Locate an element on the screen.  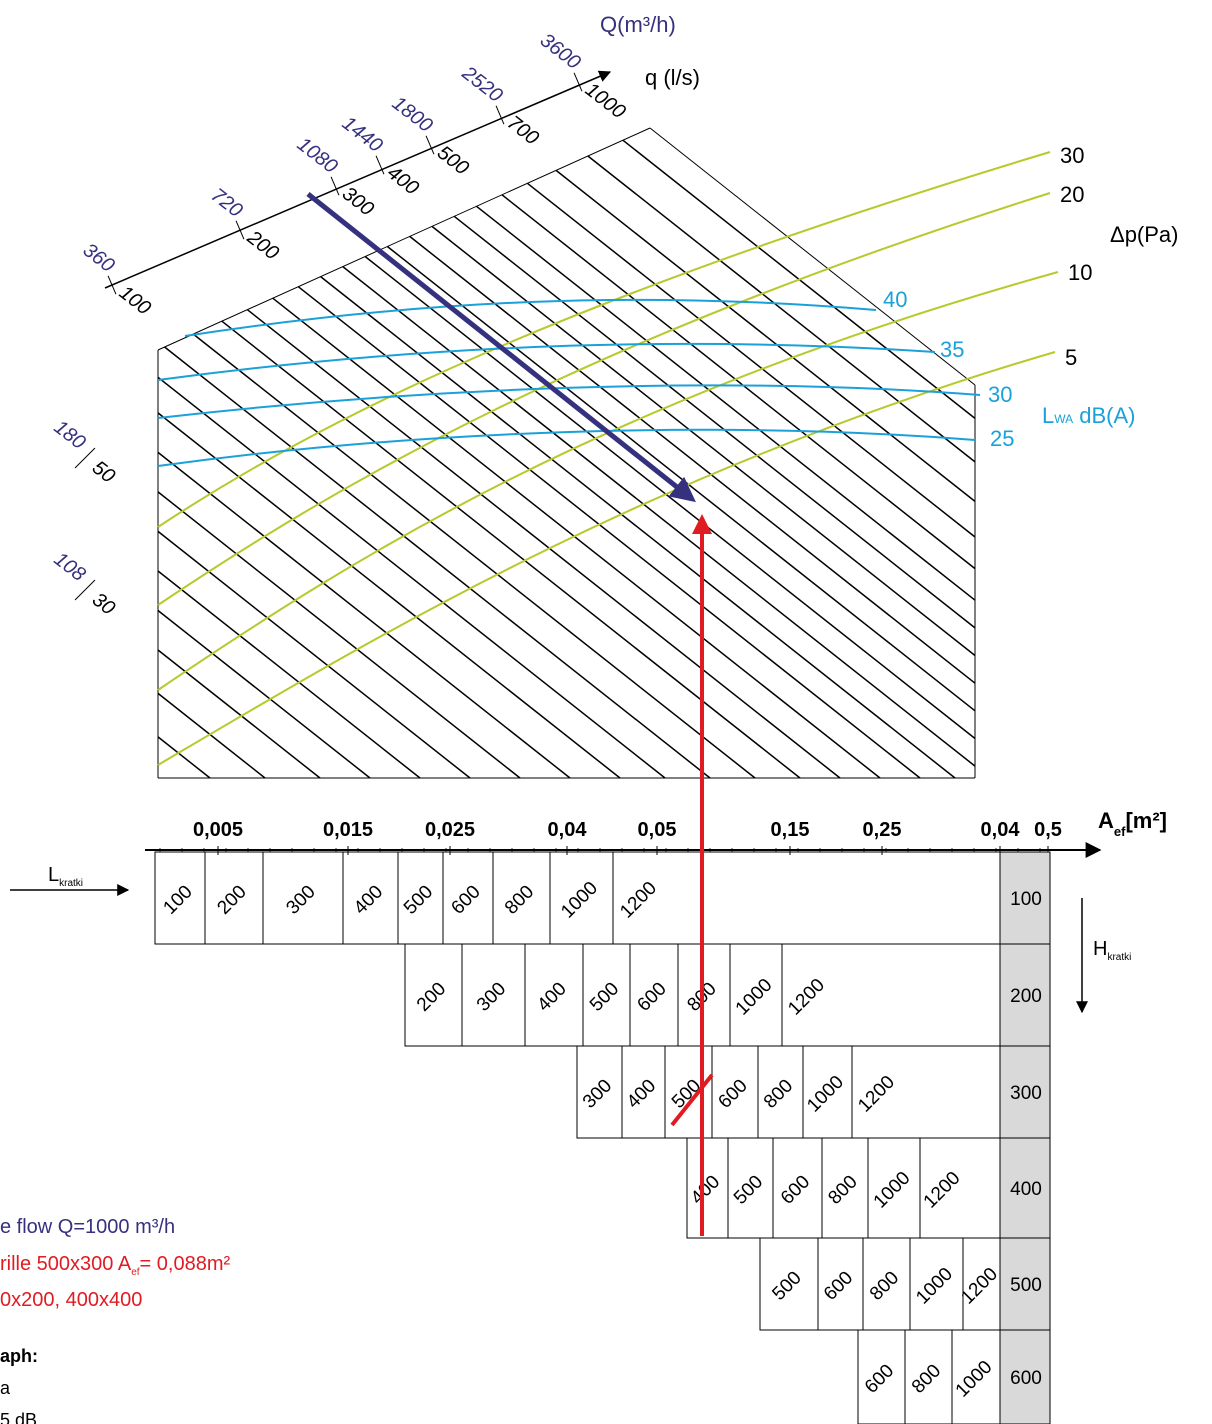
pressure-axis-label: Δp(Pa) is located at coordinates (1144, 234).